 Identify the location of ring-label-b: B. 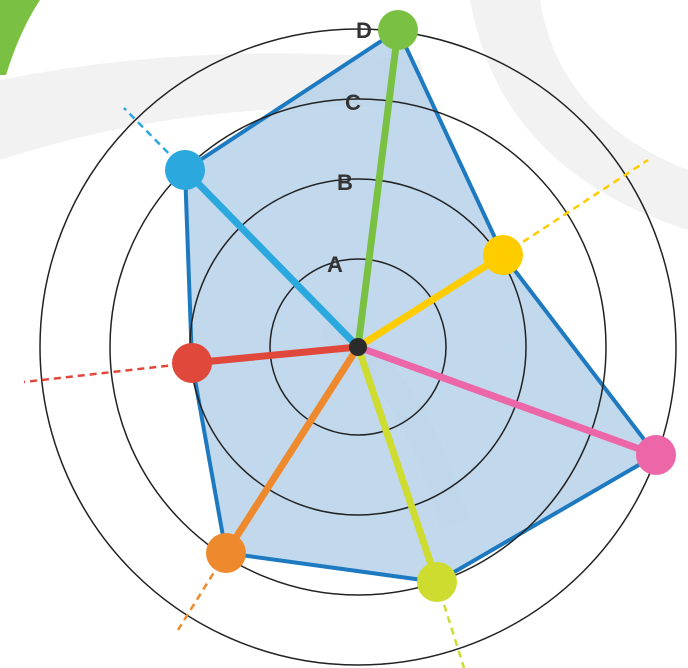
(345, 182).